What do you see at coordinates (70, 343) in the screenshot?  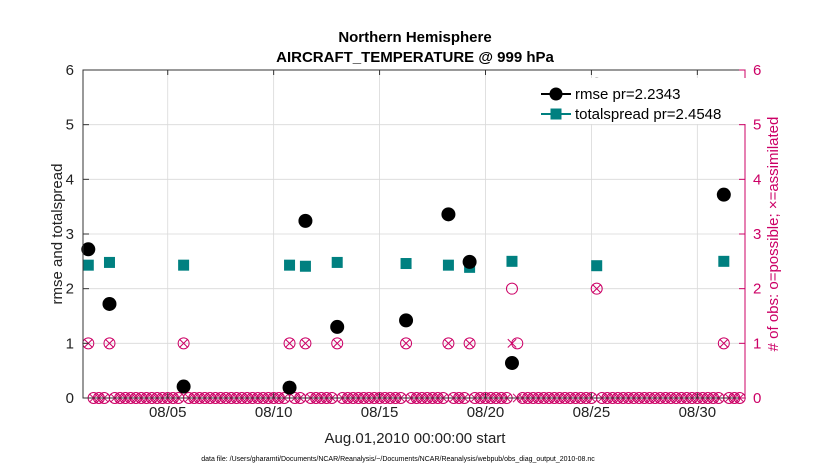 I see `y-tick-label-left: 1` at bounding box center [70, 343].